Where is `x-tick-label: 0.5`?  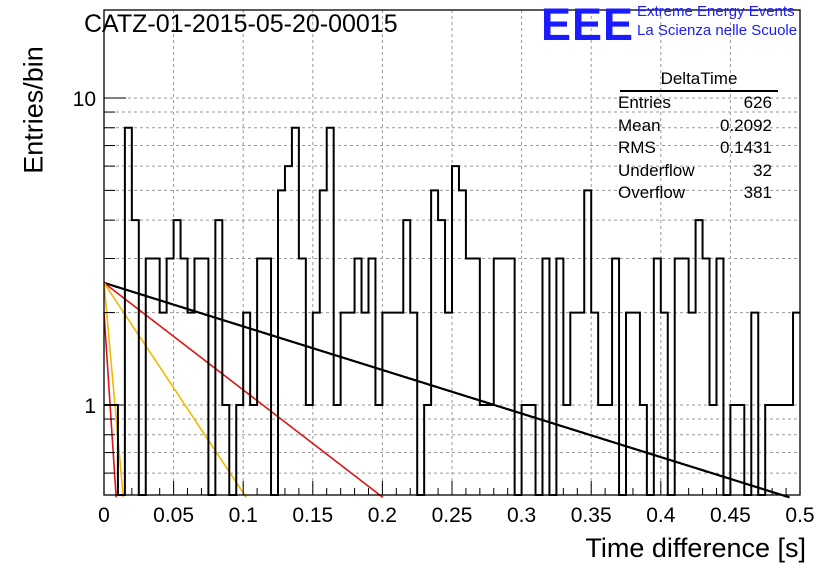
x-tick-label: 0.5 is located at coordinates (799, 515).